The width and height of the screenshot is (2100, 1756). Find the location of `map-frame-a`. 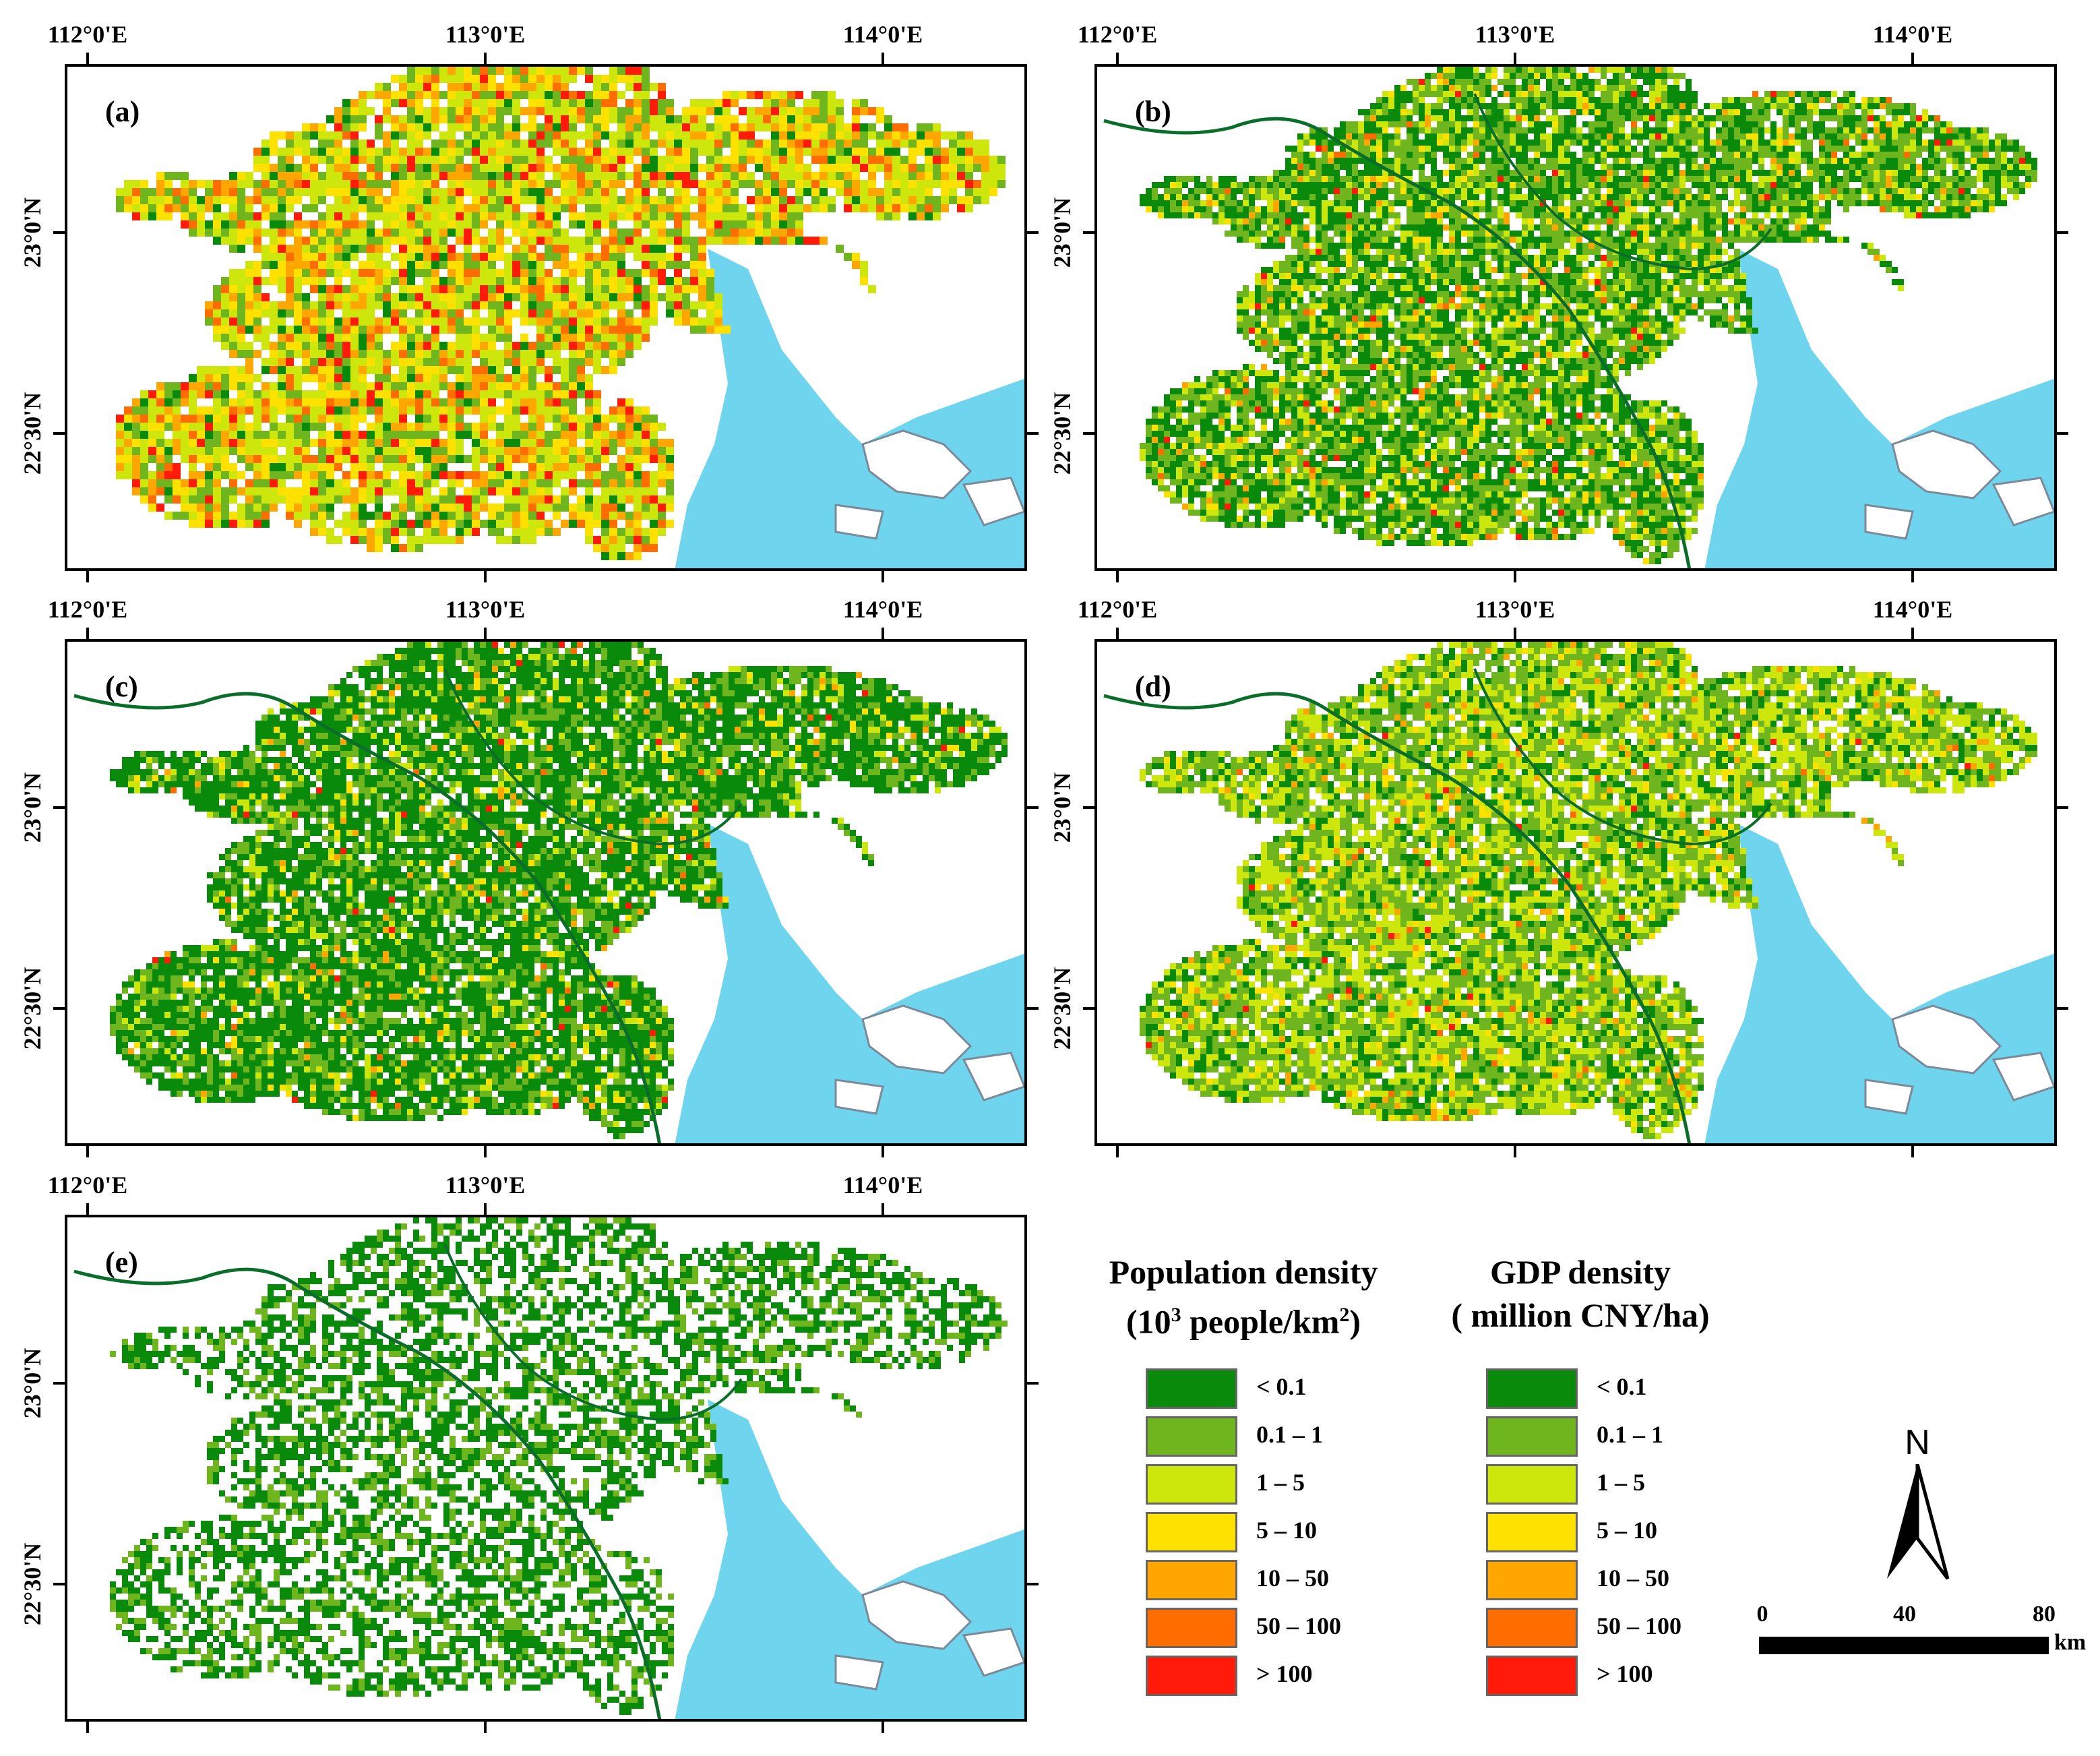

map-frame-a is located at coordinates (546, 317).